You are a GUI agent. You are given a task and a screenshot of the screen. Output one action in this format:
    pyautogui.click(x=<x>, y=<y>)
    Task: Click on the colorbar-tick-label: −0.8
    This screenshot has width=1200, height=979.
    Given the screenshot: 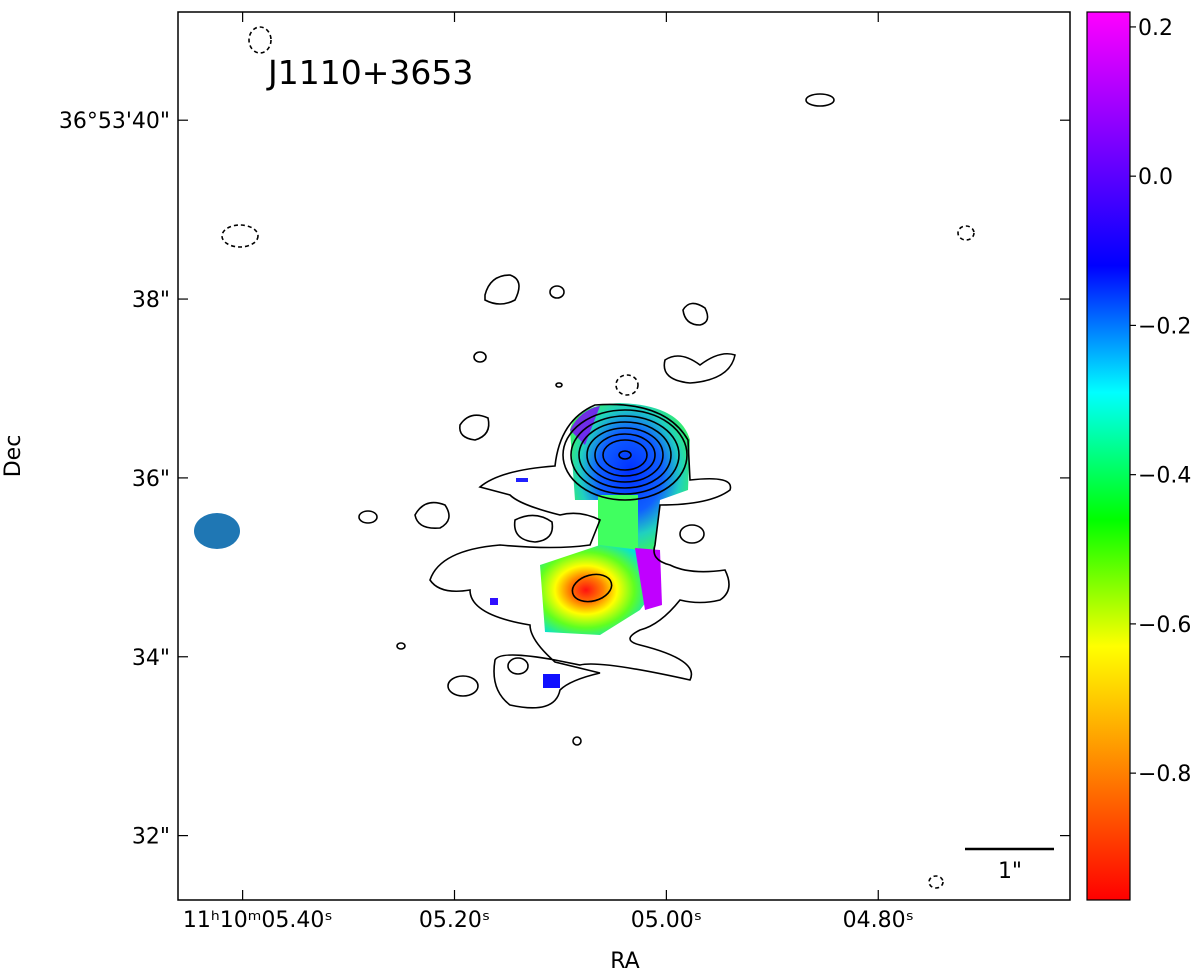 What is the action you would take?
    pyautogui.click(x=1164, y=774)
    